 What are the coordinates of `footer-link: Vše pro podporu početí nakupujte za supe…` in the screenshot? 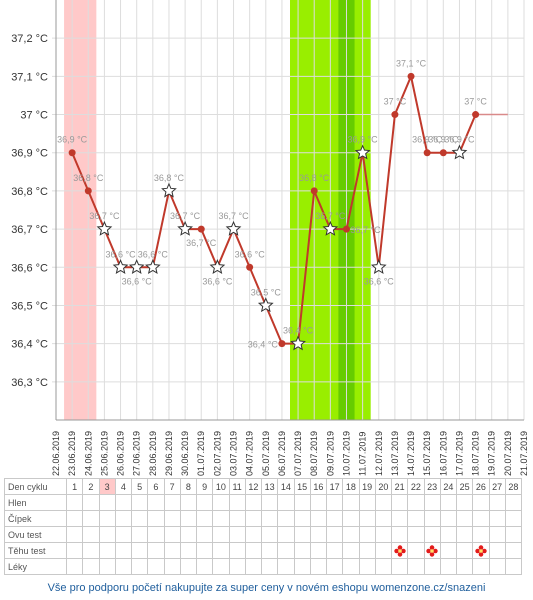 It's located at (266, 588).